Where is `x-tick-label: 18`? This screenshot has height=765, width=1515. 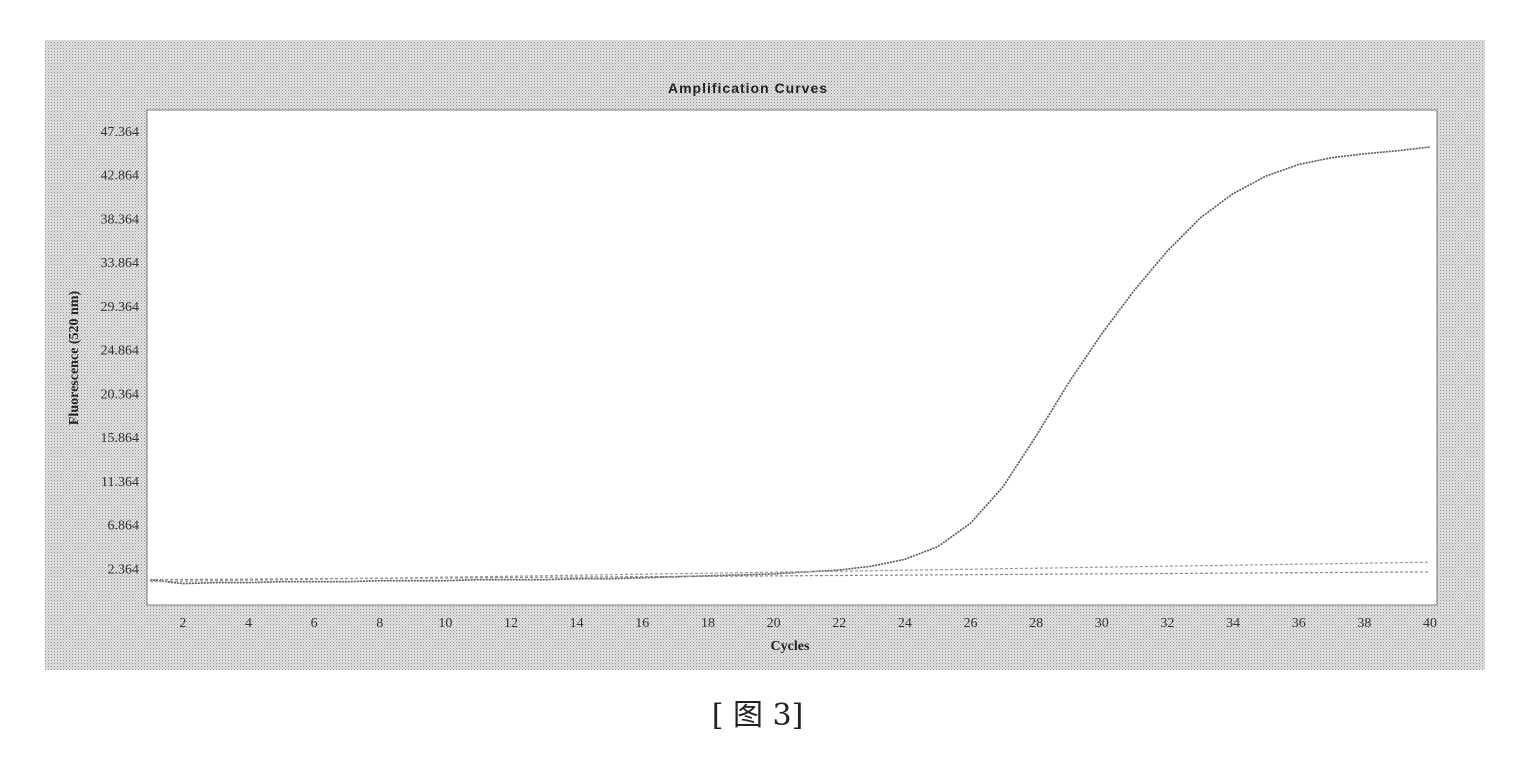 x-tick-label: 18 is located at coordinates (708, 623).